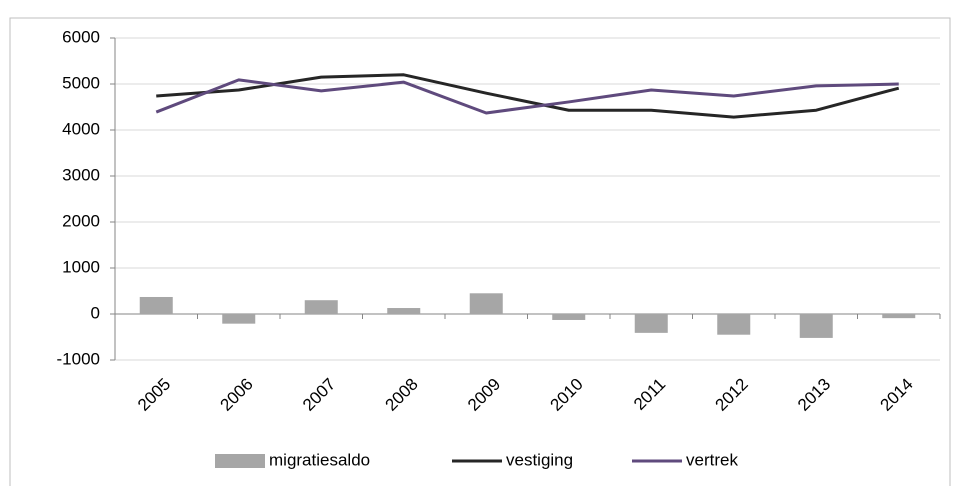 Image resolution: width=957 pixels, height=486 pixels. What do you see at coordinates (237, 395) in the screenshot?
I see `x-tick-label: 2006` at bounding box center [237, 395].